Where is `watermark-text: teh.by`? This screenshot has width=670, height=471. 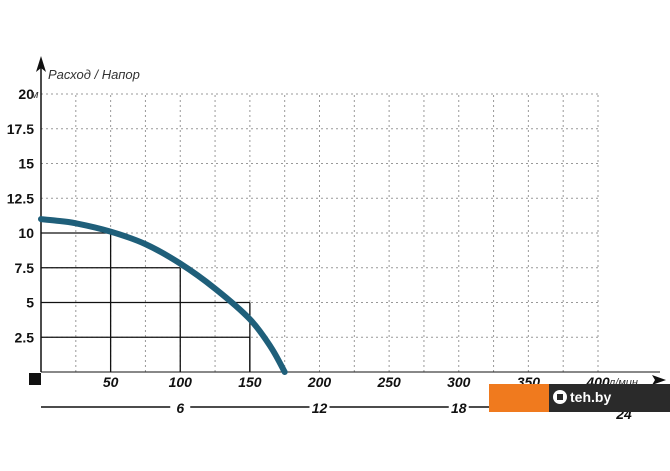
watermark-text: teh.by is located at coordinates (590, 397).